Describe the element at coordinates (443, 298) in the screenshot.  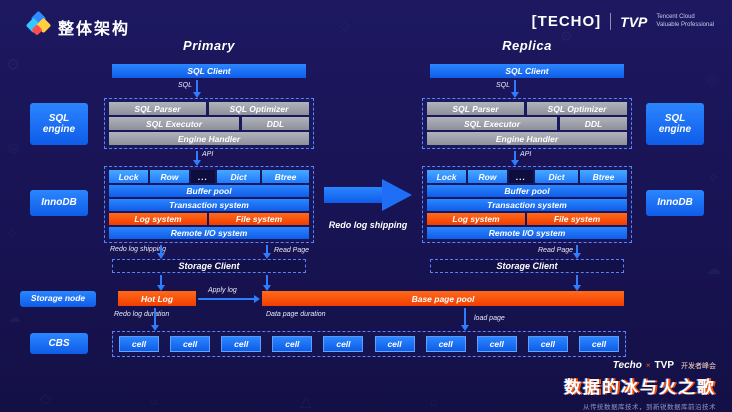
I see `base-page-pool-box: Base page pool` at that location.